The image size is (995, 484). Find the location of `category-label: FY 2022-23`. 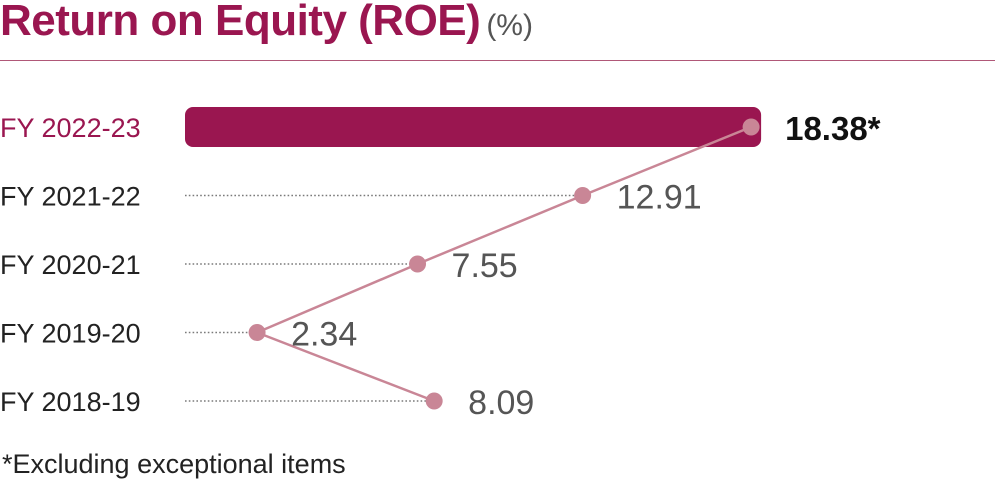

category-label: FY 2022-23 is located at coordinates (70, 128).